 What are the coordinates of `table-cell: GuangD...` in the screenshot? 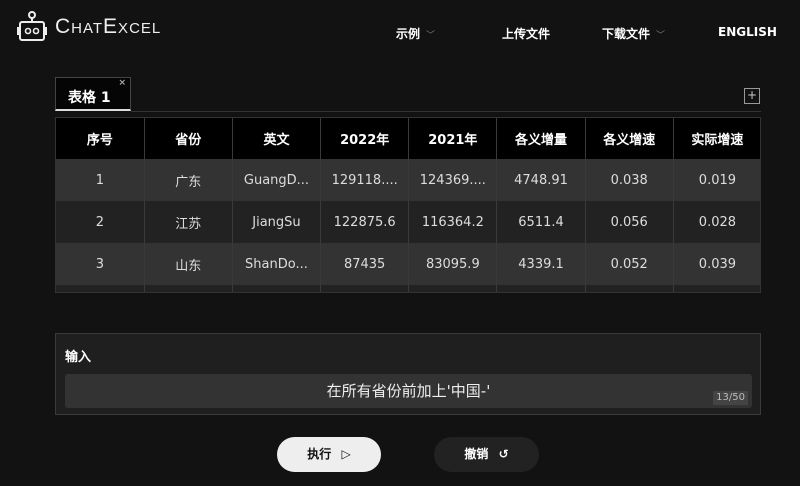 It's located at (277, 180).